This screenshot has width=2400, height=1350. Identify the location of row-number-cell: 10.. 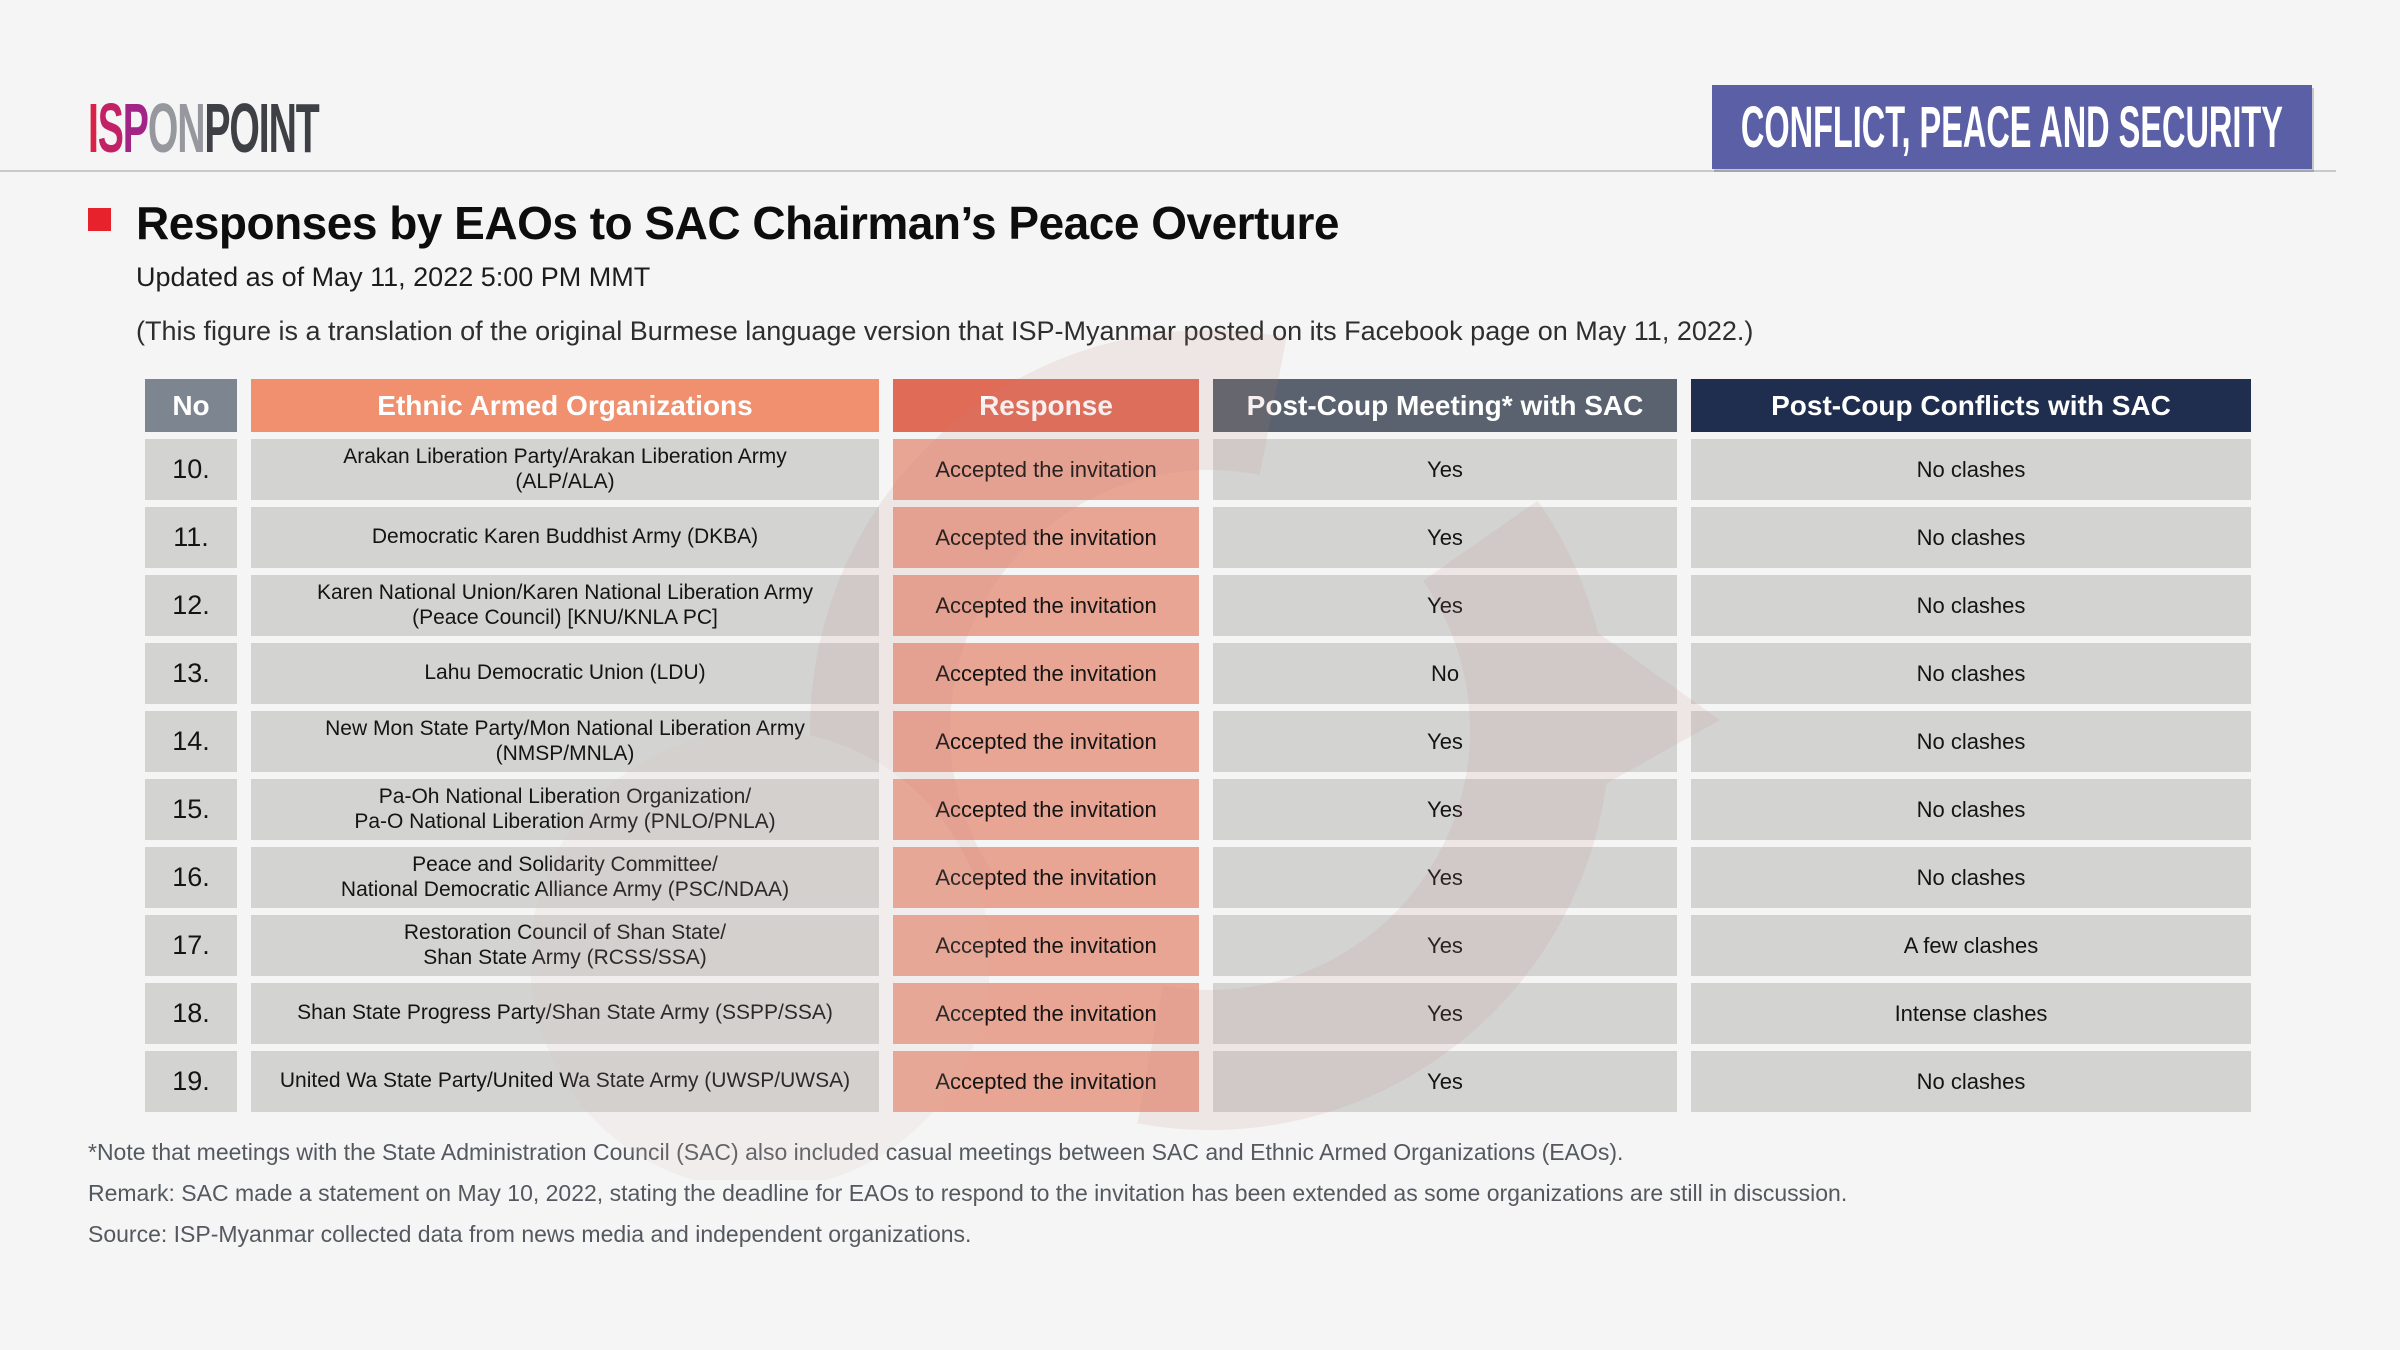
(191, 469).